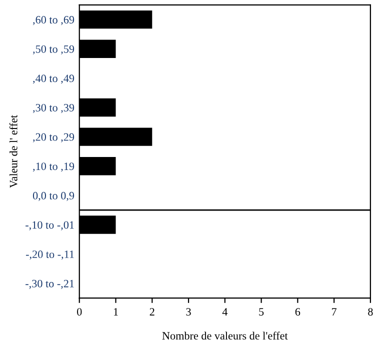 The image size is (378, 349). What do you see at coordinates (116, 312) in the screenshot?
I see `x-tick-label: 1` at bounding box center [116, 312].